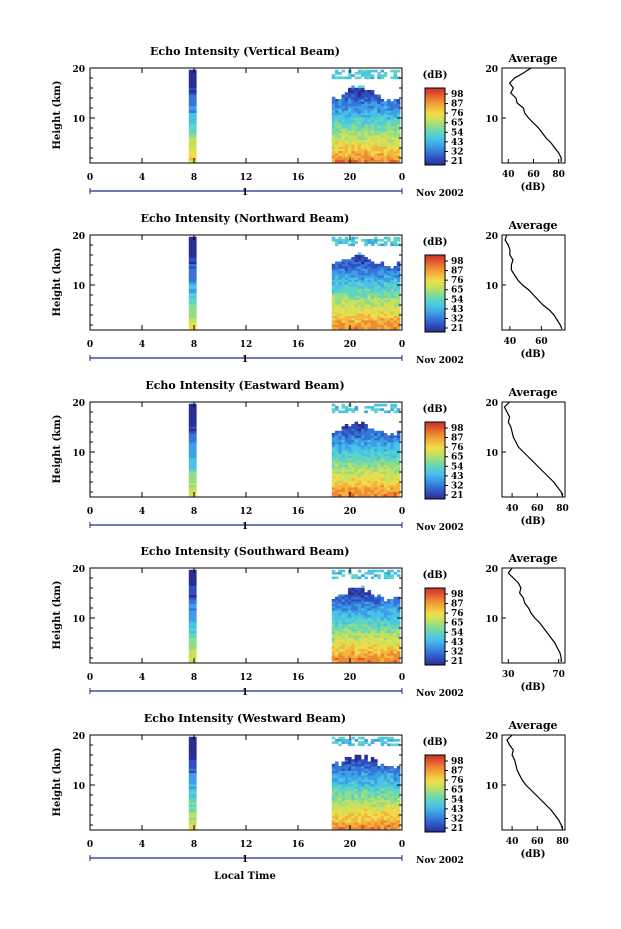 The height and width of the screenshot is (929, 621). Describe the element at coordinates (537, 509) in the screenshot. I see `average-x-tick-label: 60` at that location.